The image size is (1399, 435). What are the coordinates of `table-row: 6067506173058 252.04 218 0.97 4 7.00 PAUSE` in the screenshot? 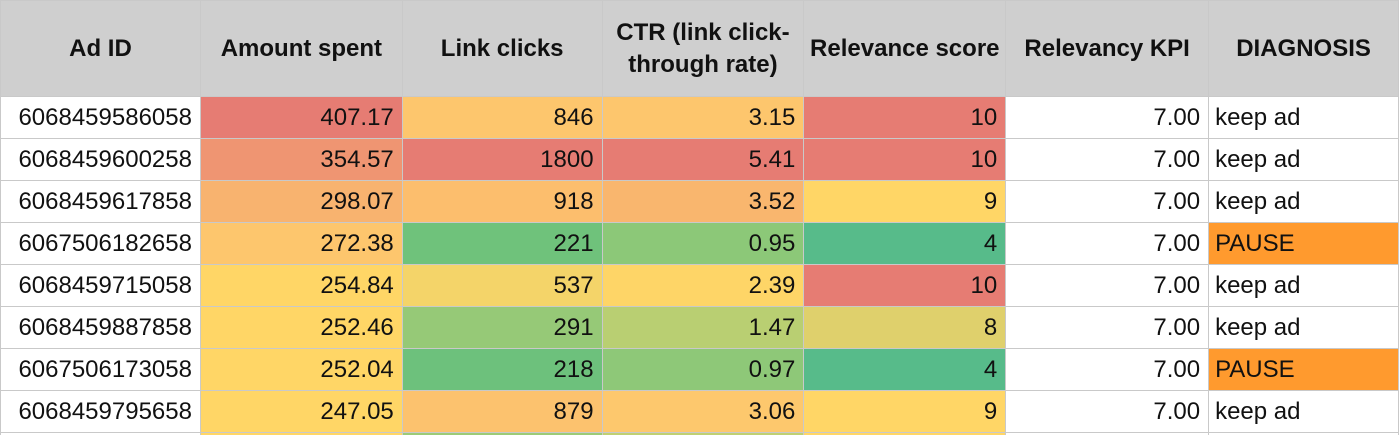 It's located at (699, 369).